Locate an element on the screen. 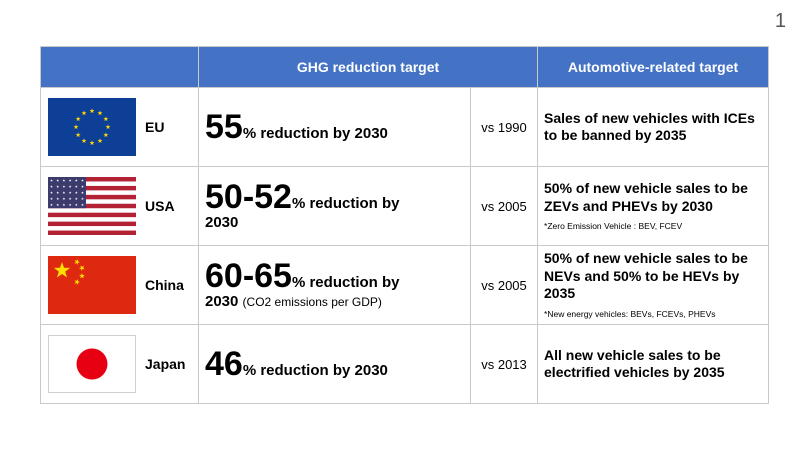 This screenshot has width=800, height=450. ghg-target-cell: 55% reduction by 2030 is located at coordinates (334, 127).